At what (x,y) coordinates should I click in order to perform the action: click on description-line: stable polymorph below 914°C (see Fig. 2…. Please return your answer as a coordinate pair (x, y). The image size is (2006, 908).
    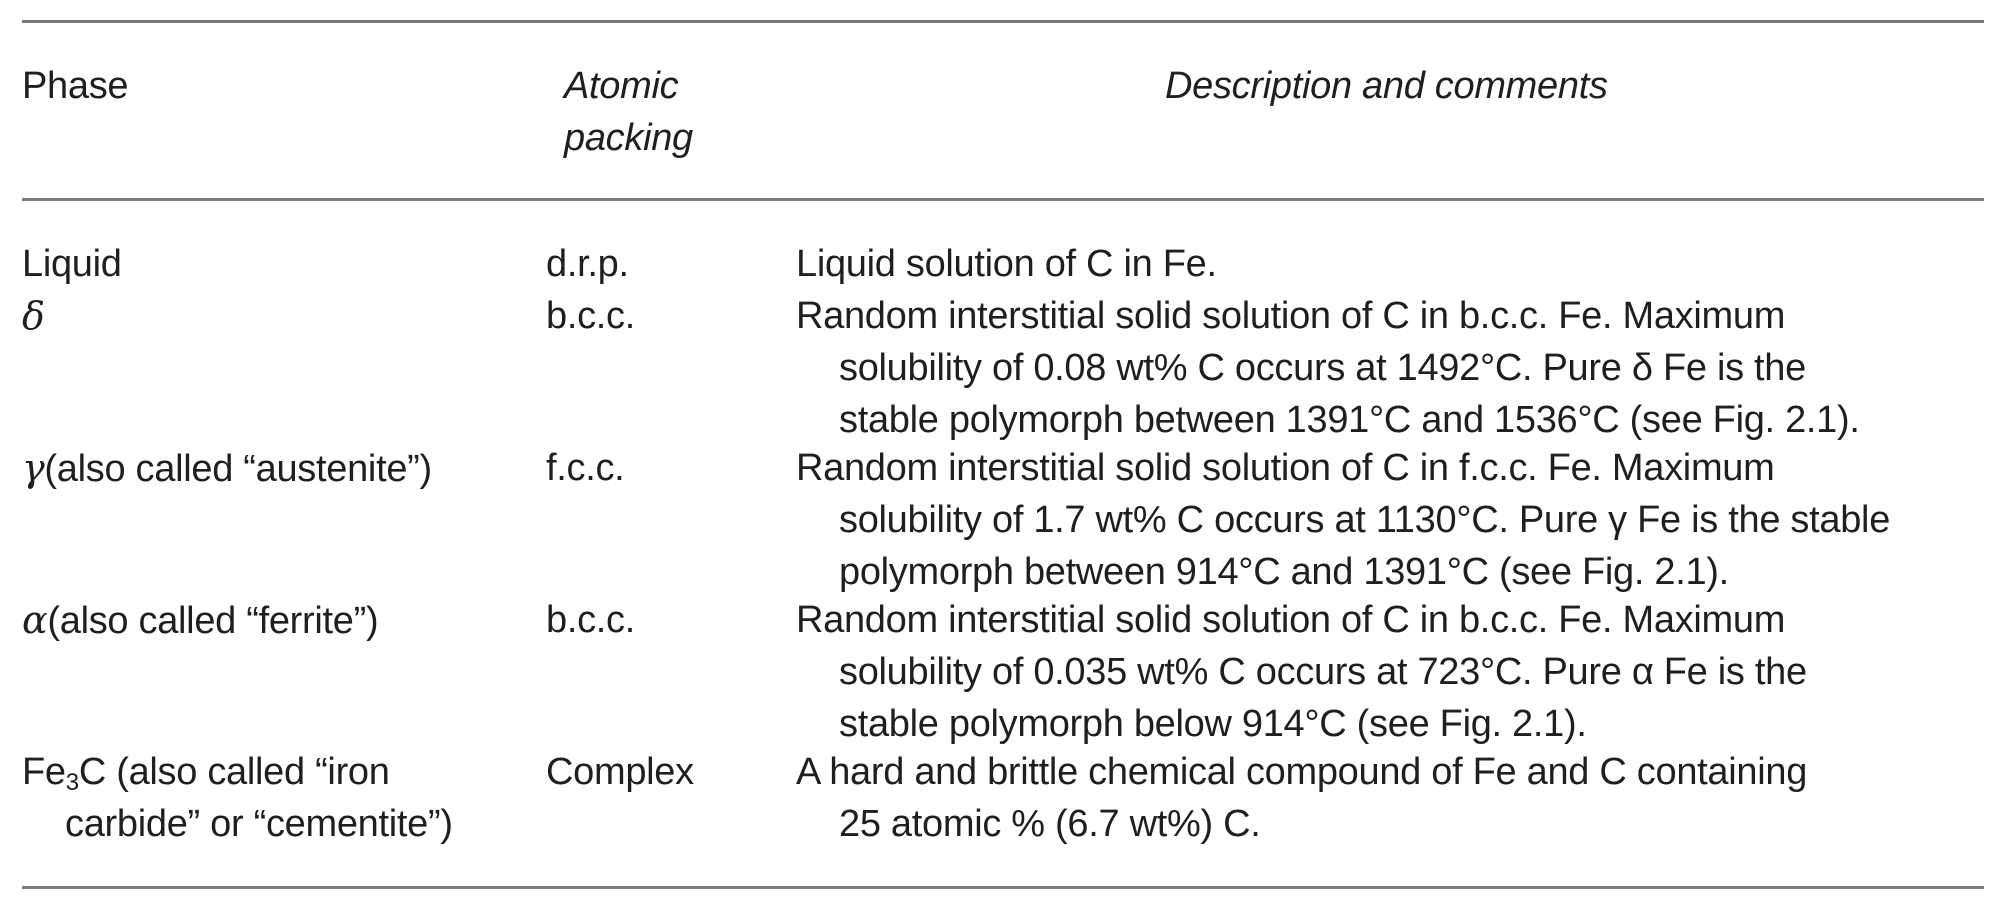
    Looking at the image, I should click on (1213, 724).